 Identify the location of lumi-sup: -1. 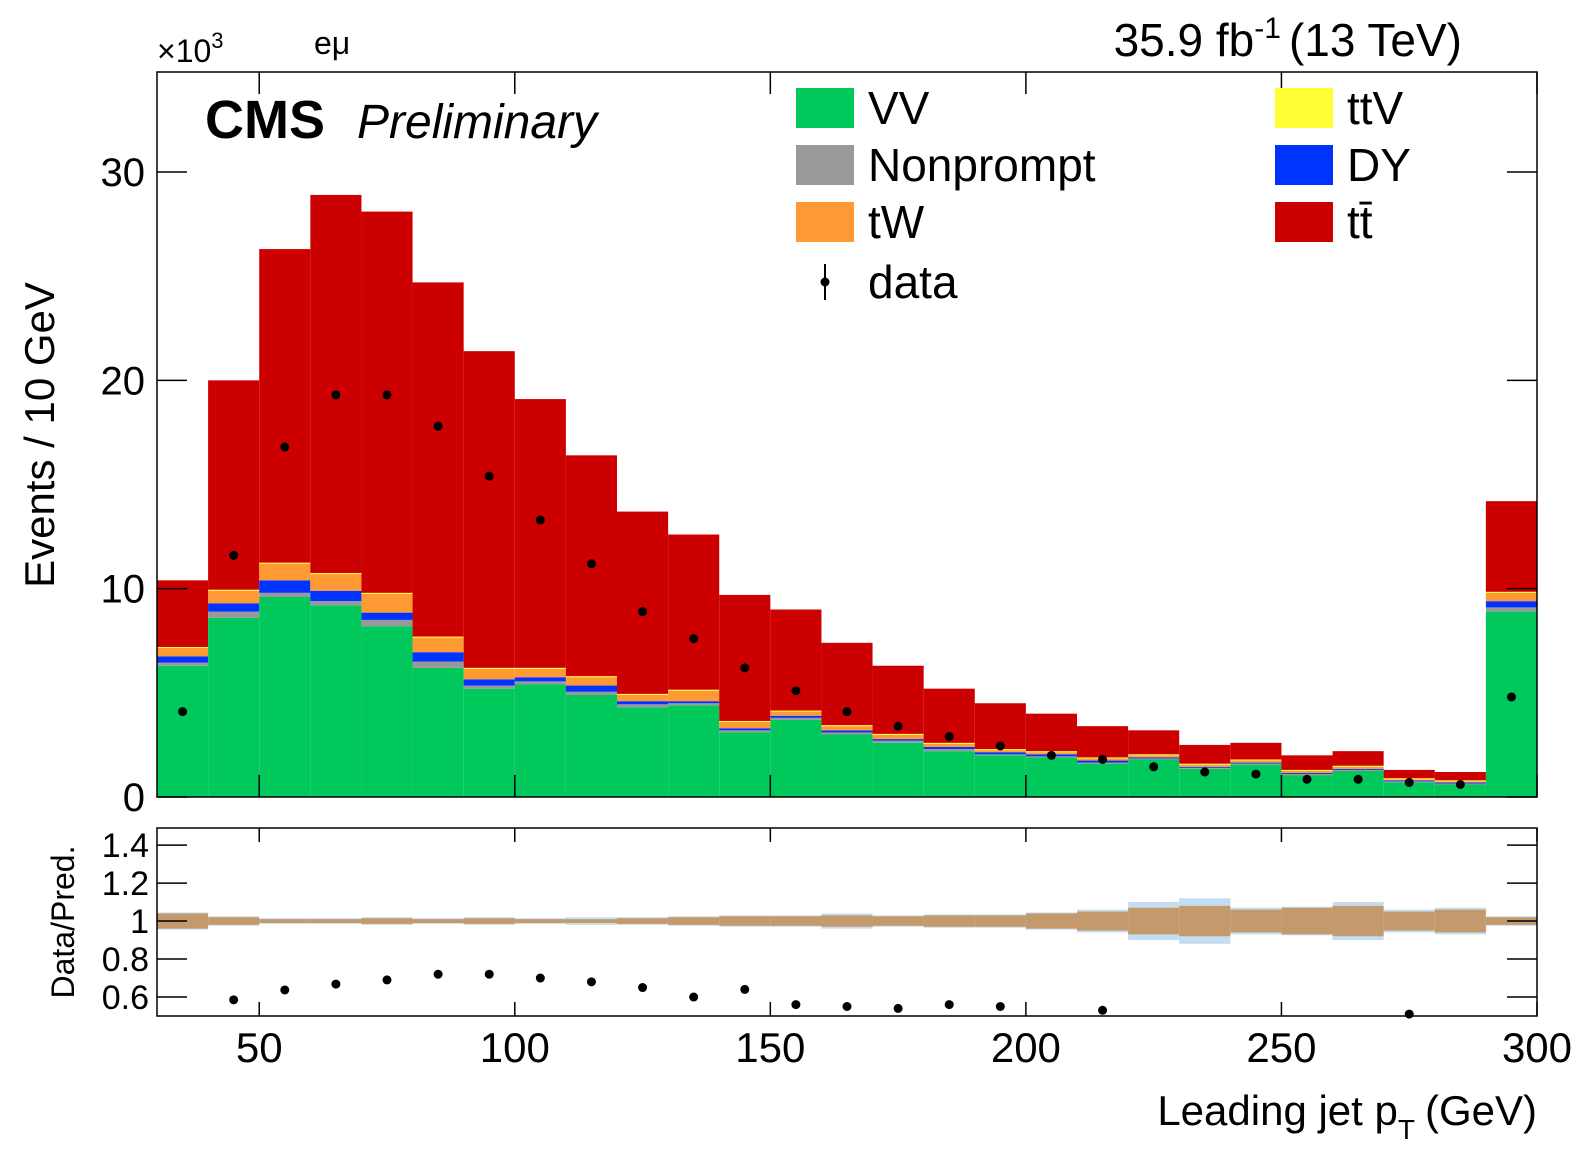
(1267, 28).